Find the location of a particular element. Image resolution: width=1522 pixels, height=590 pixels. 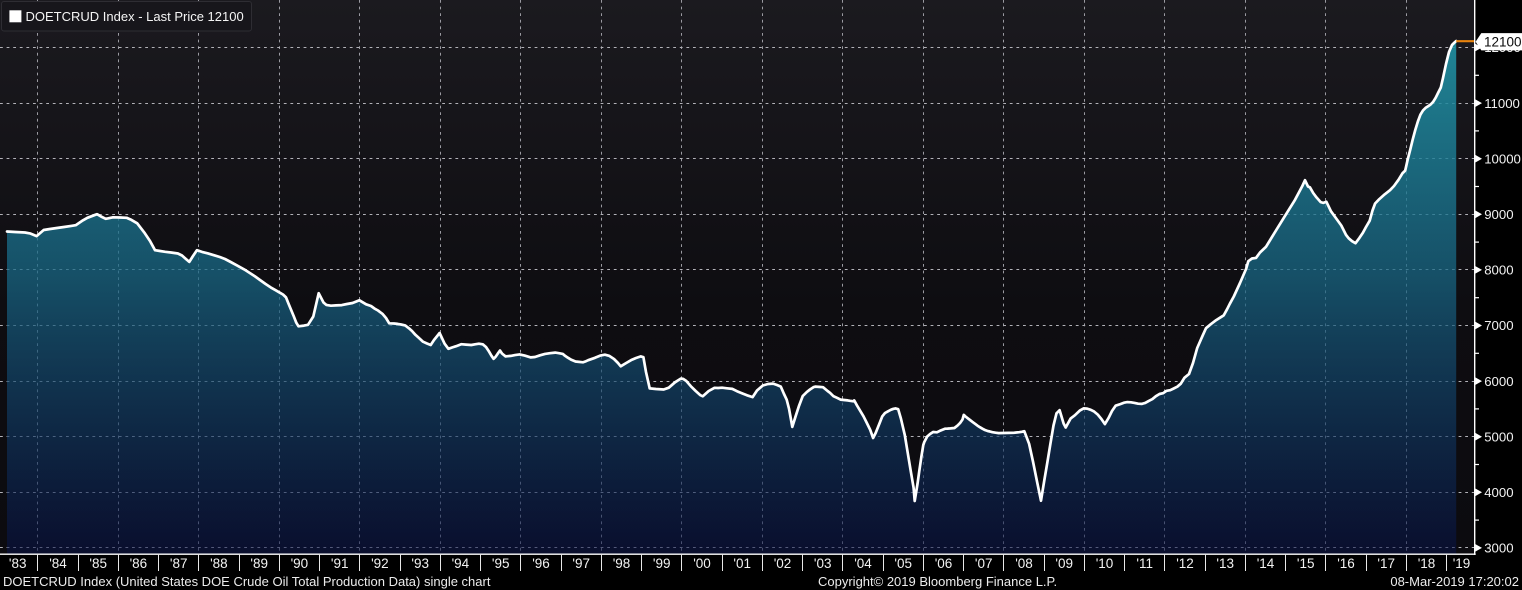

svg-text: '84 is located at coordinates (58, 563).